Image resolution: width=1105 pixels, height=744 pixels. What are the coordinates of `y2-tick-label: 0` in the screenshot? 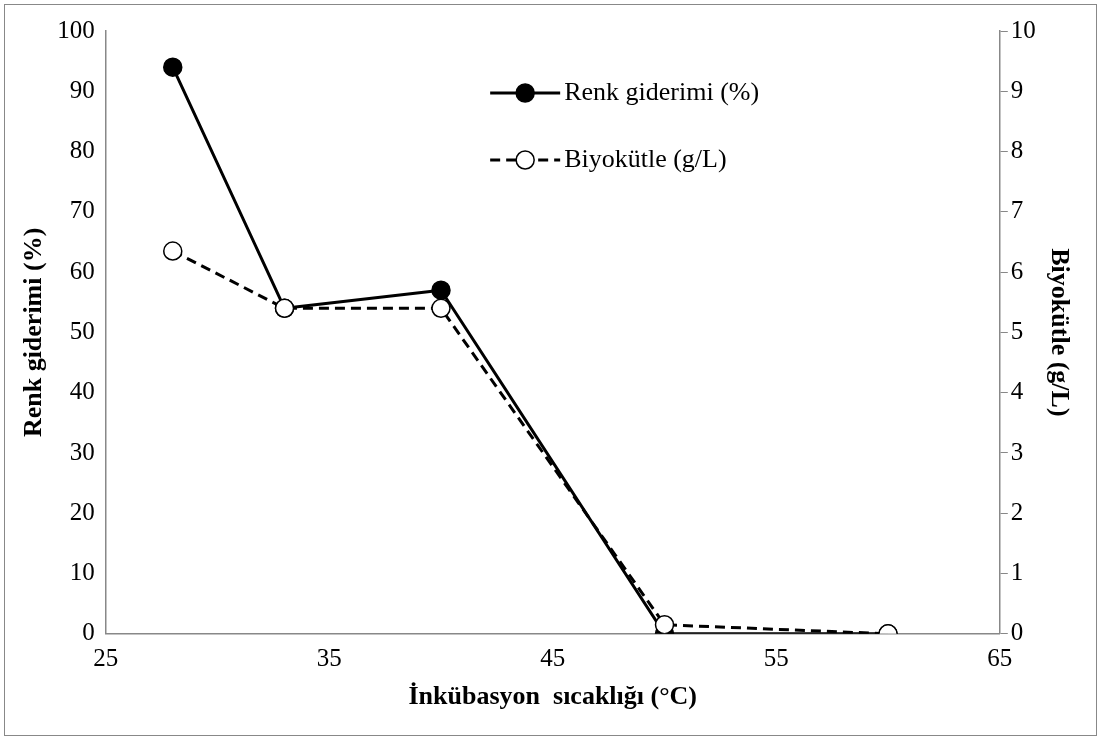 It's located at (1017, 632).